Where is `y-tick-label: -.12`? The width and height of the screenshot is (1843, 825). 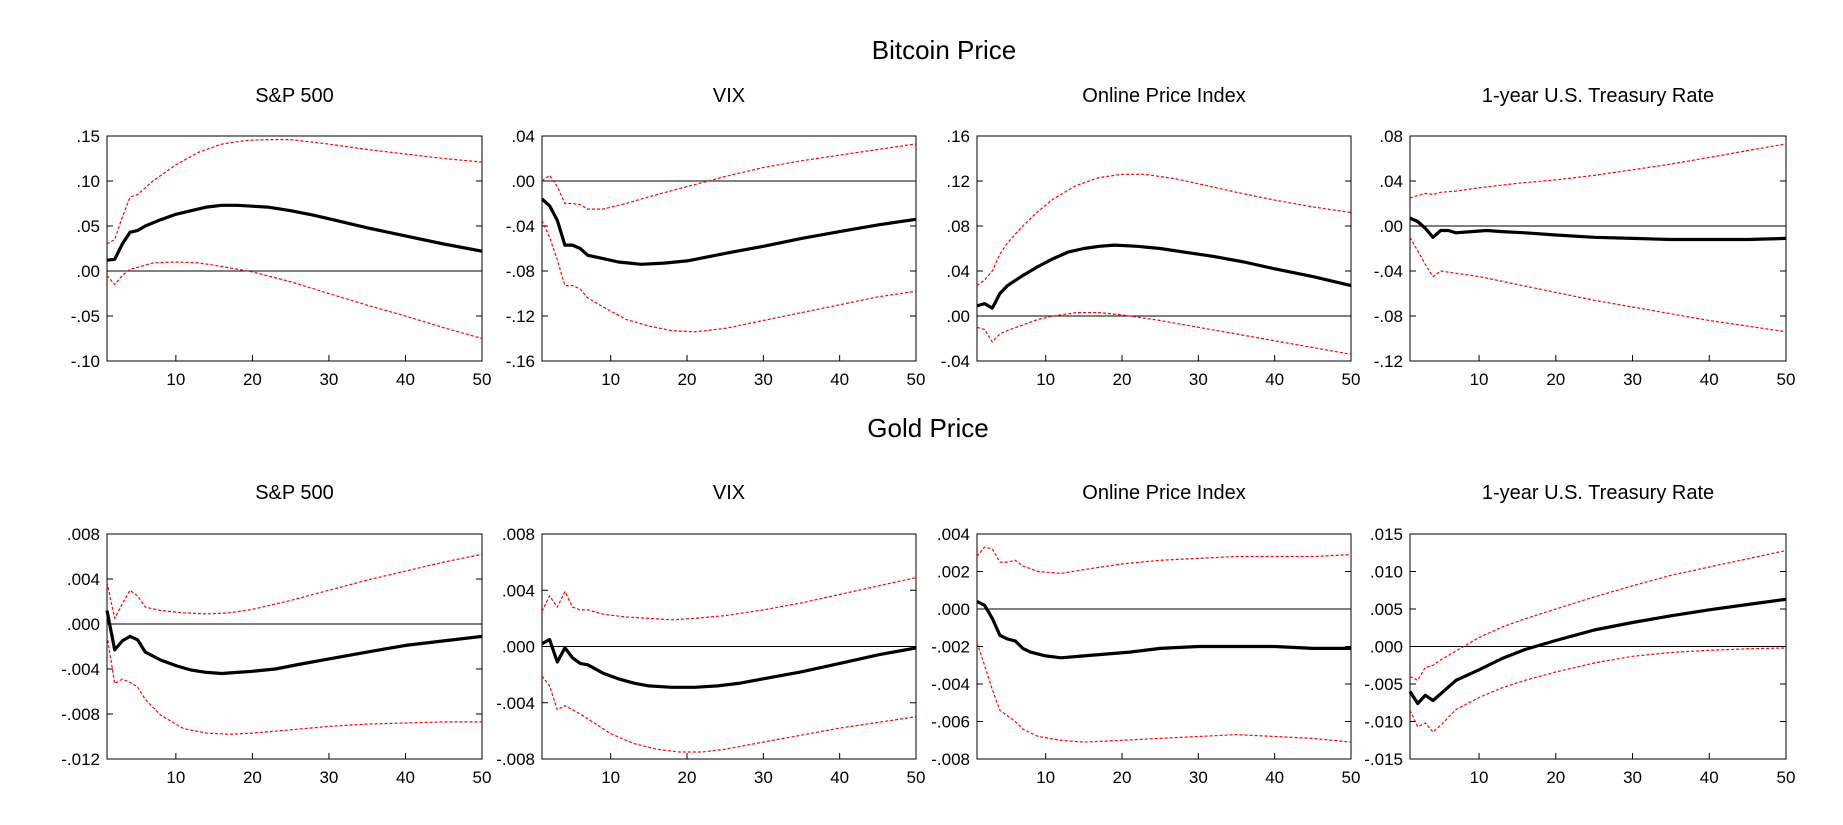 y-tick-label: -.12 is located at coordinates (1388, 361).